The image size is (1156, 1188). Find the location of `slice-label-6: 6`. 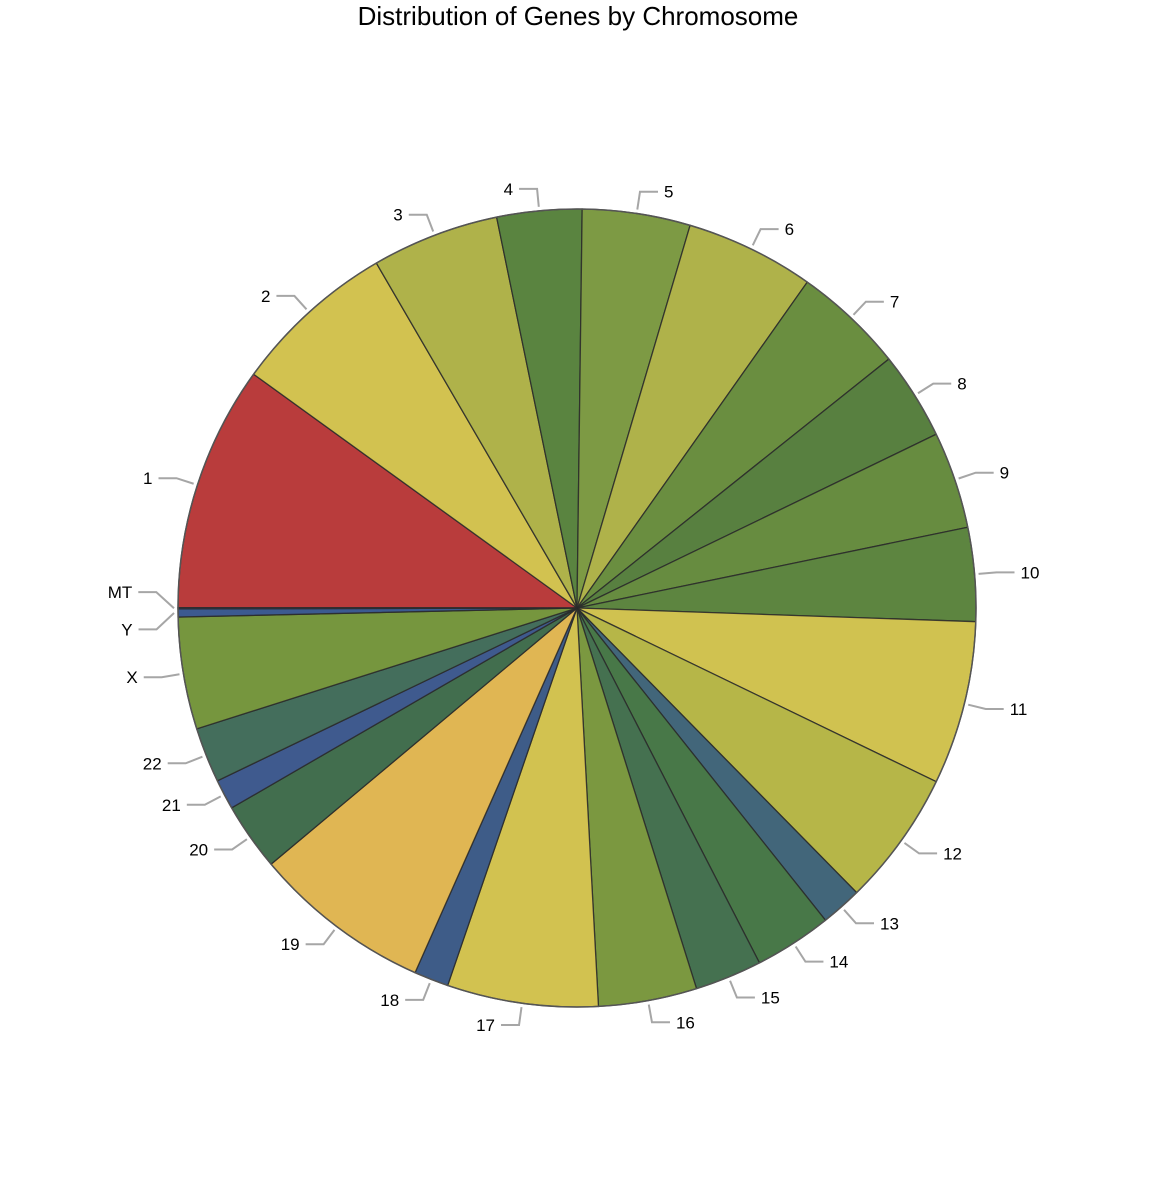

slice-label-6: 6 is located at coordinates (789, 229).